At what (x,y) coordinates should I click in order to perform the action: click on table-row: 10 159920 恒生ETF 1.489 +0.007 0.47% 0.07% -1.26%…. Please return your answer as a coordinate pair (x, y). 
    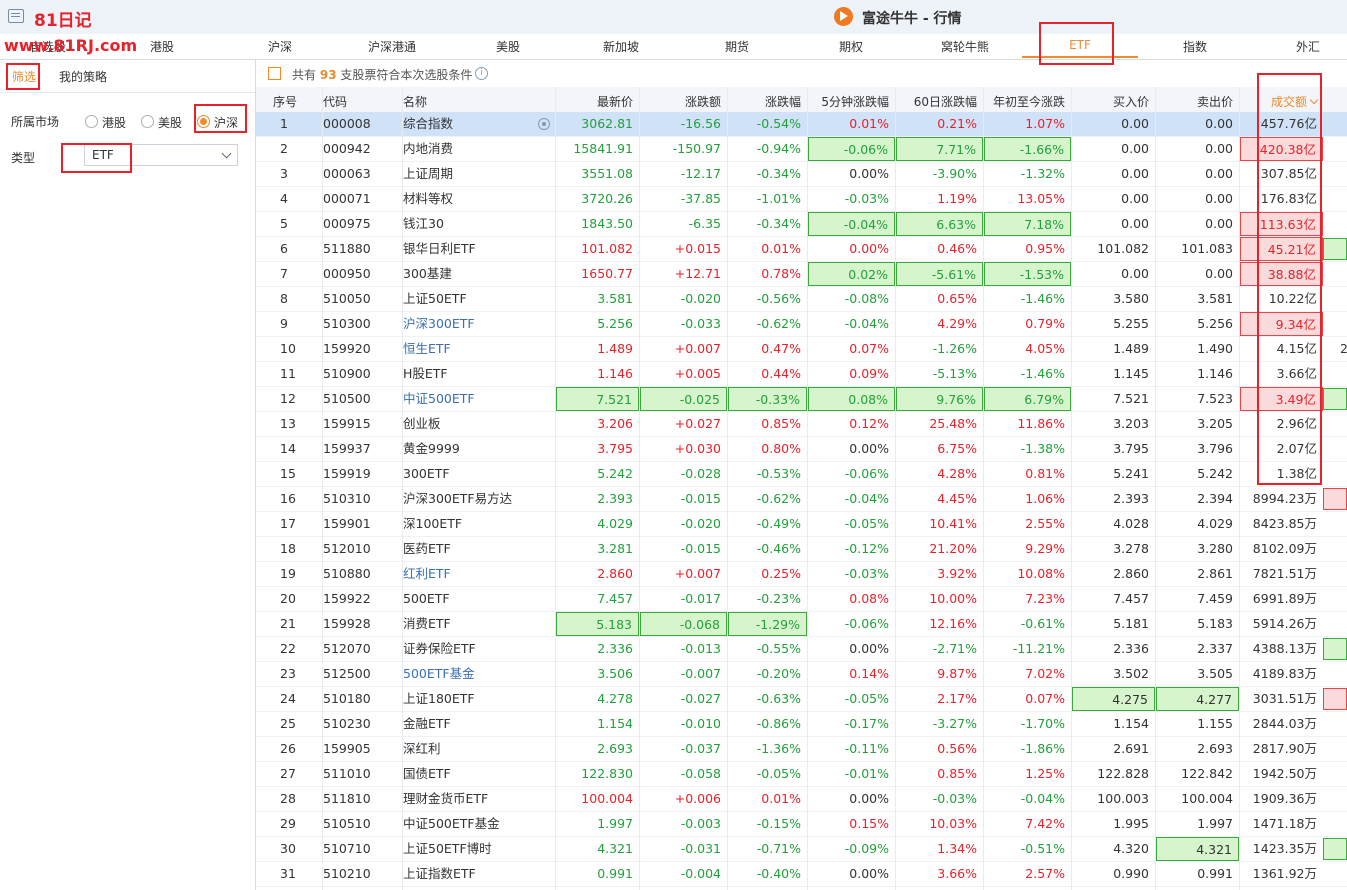
    Looking at the image, I should click on (801, 349).